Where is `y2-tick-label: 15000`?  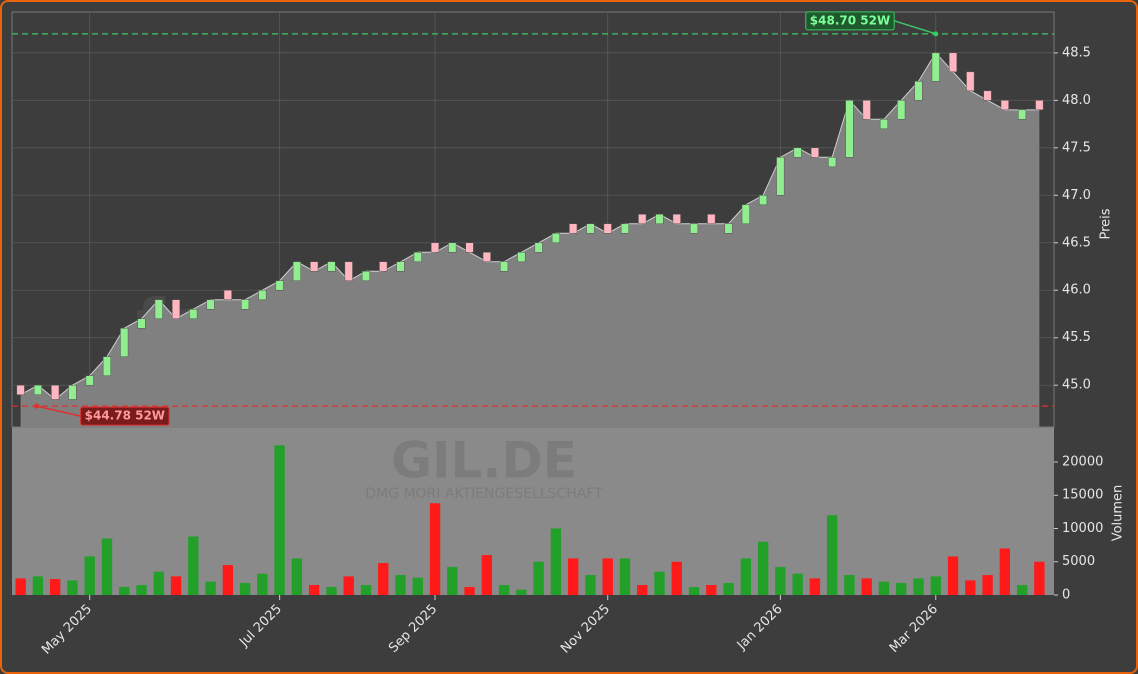 y2-tick-label: 15000 is located at coordinates (1082, 495).